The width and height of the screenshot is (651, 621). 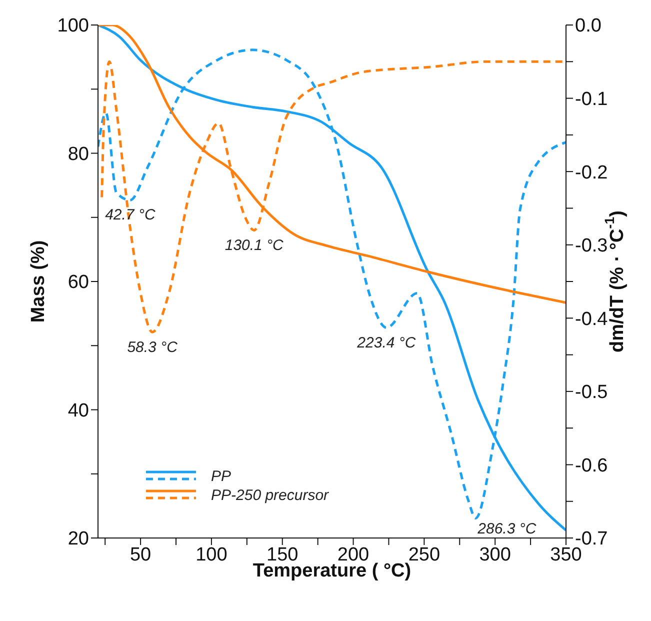 What do you see at coordinates (254, 245) in the screenshot?
I see `annotation: 130.1 °C` at bounding box center [254, 245].